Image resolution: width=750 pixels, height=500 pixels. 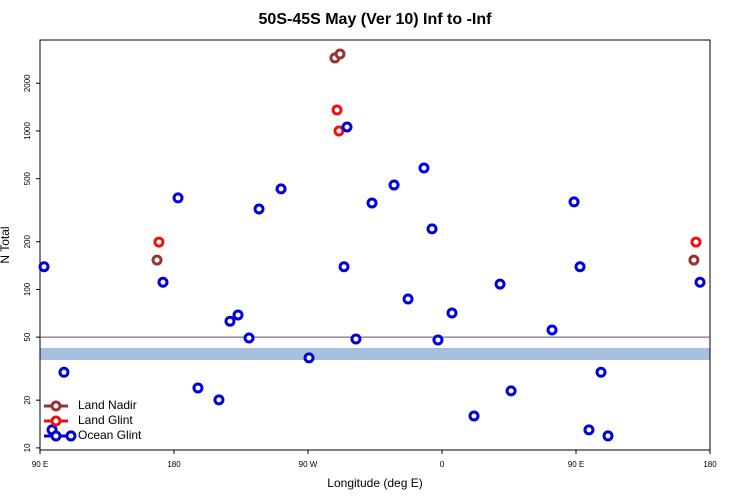 What do you see at coordinates (376, 19) in the screenshot?
I see `chart-title: 50S-45S May (Ver 10) Inf to -Inf` at bounding box center [376, 19].